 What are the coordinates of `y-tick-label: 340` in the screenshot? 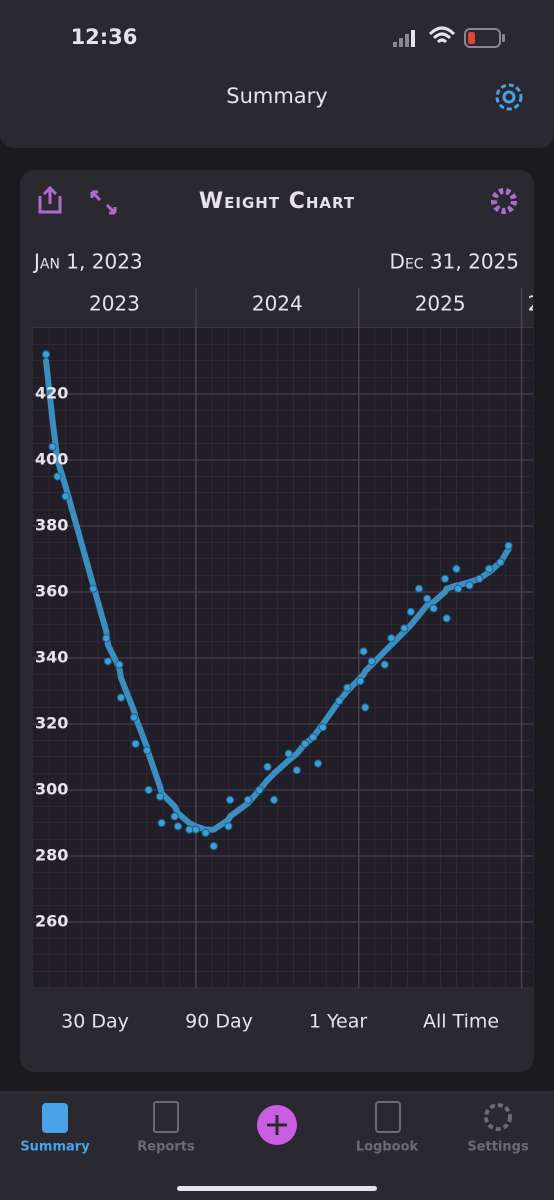 It's located at (51, 657).